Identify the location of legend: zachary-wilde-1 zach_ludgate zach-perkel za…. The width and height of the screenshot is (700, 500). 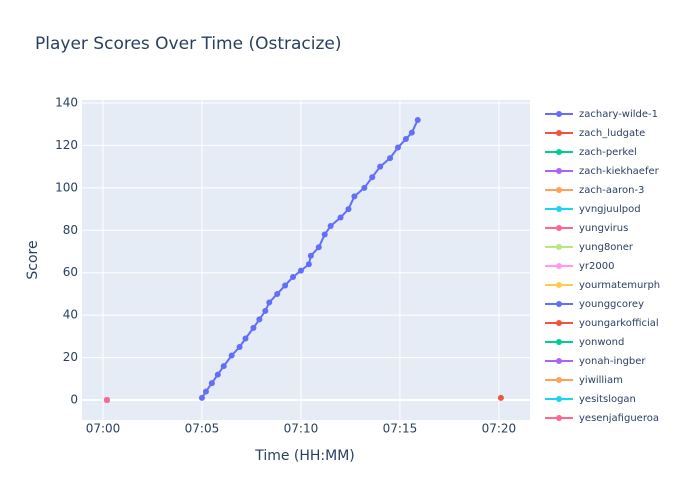
(602, 266).